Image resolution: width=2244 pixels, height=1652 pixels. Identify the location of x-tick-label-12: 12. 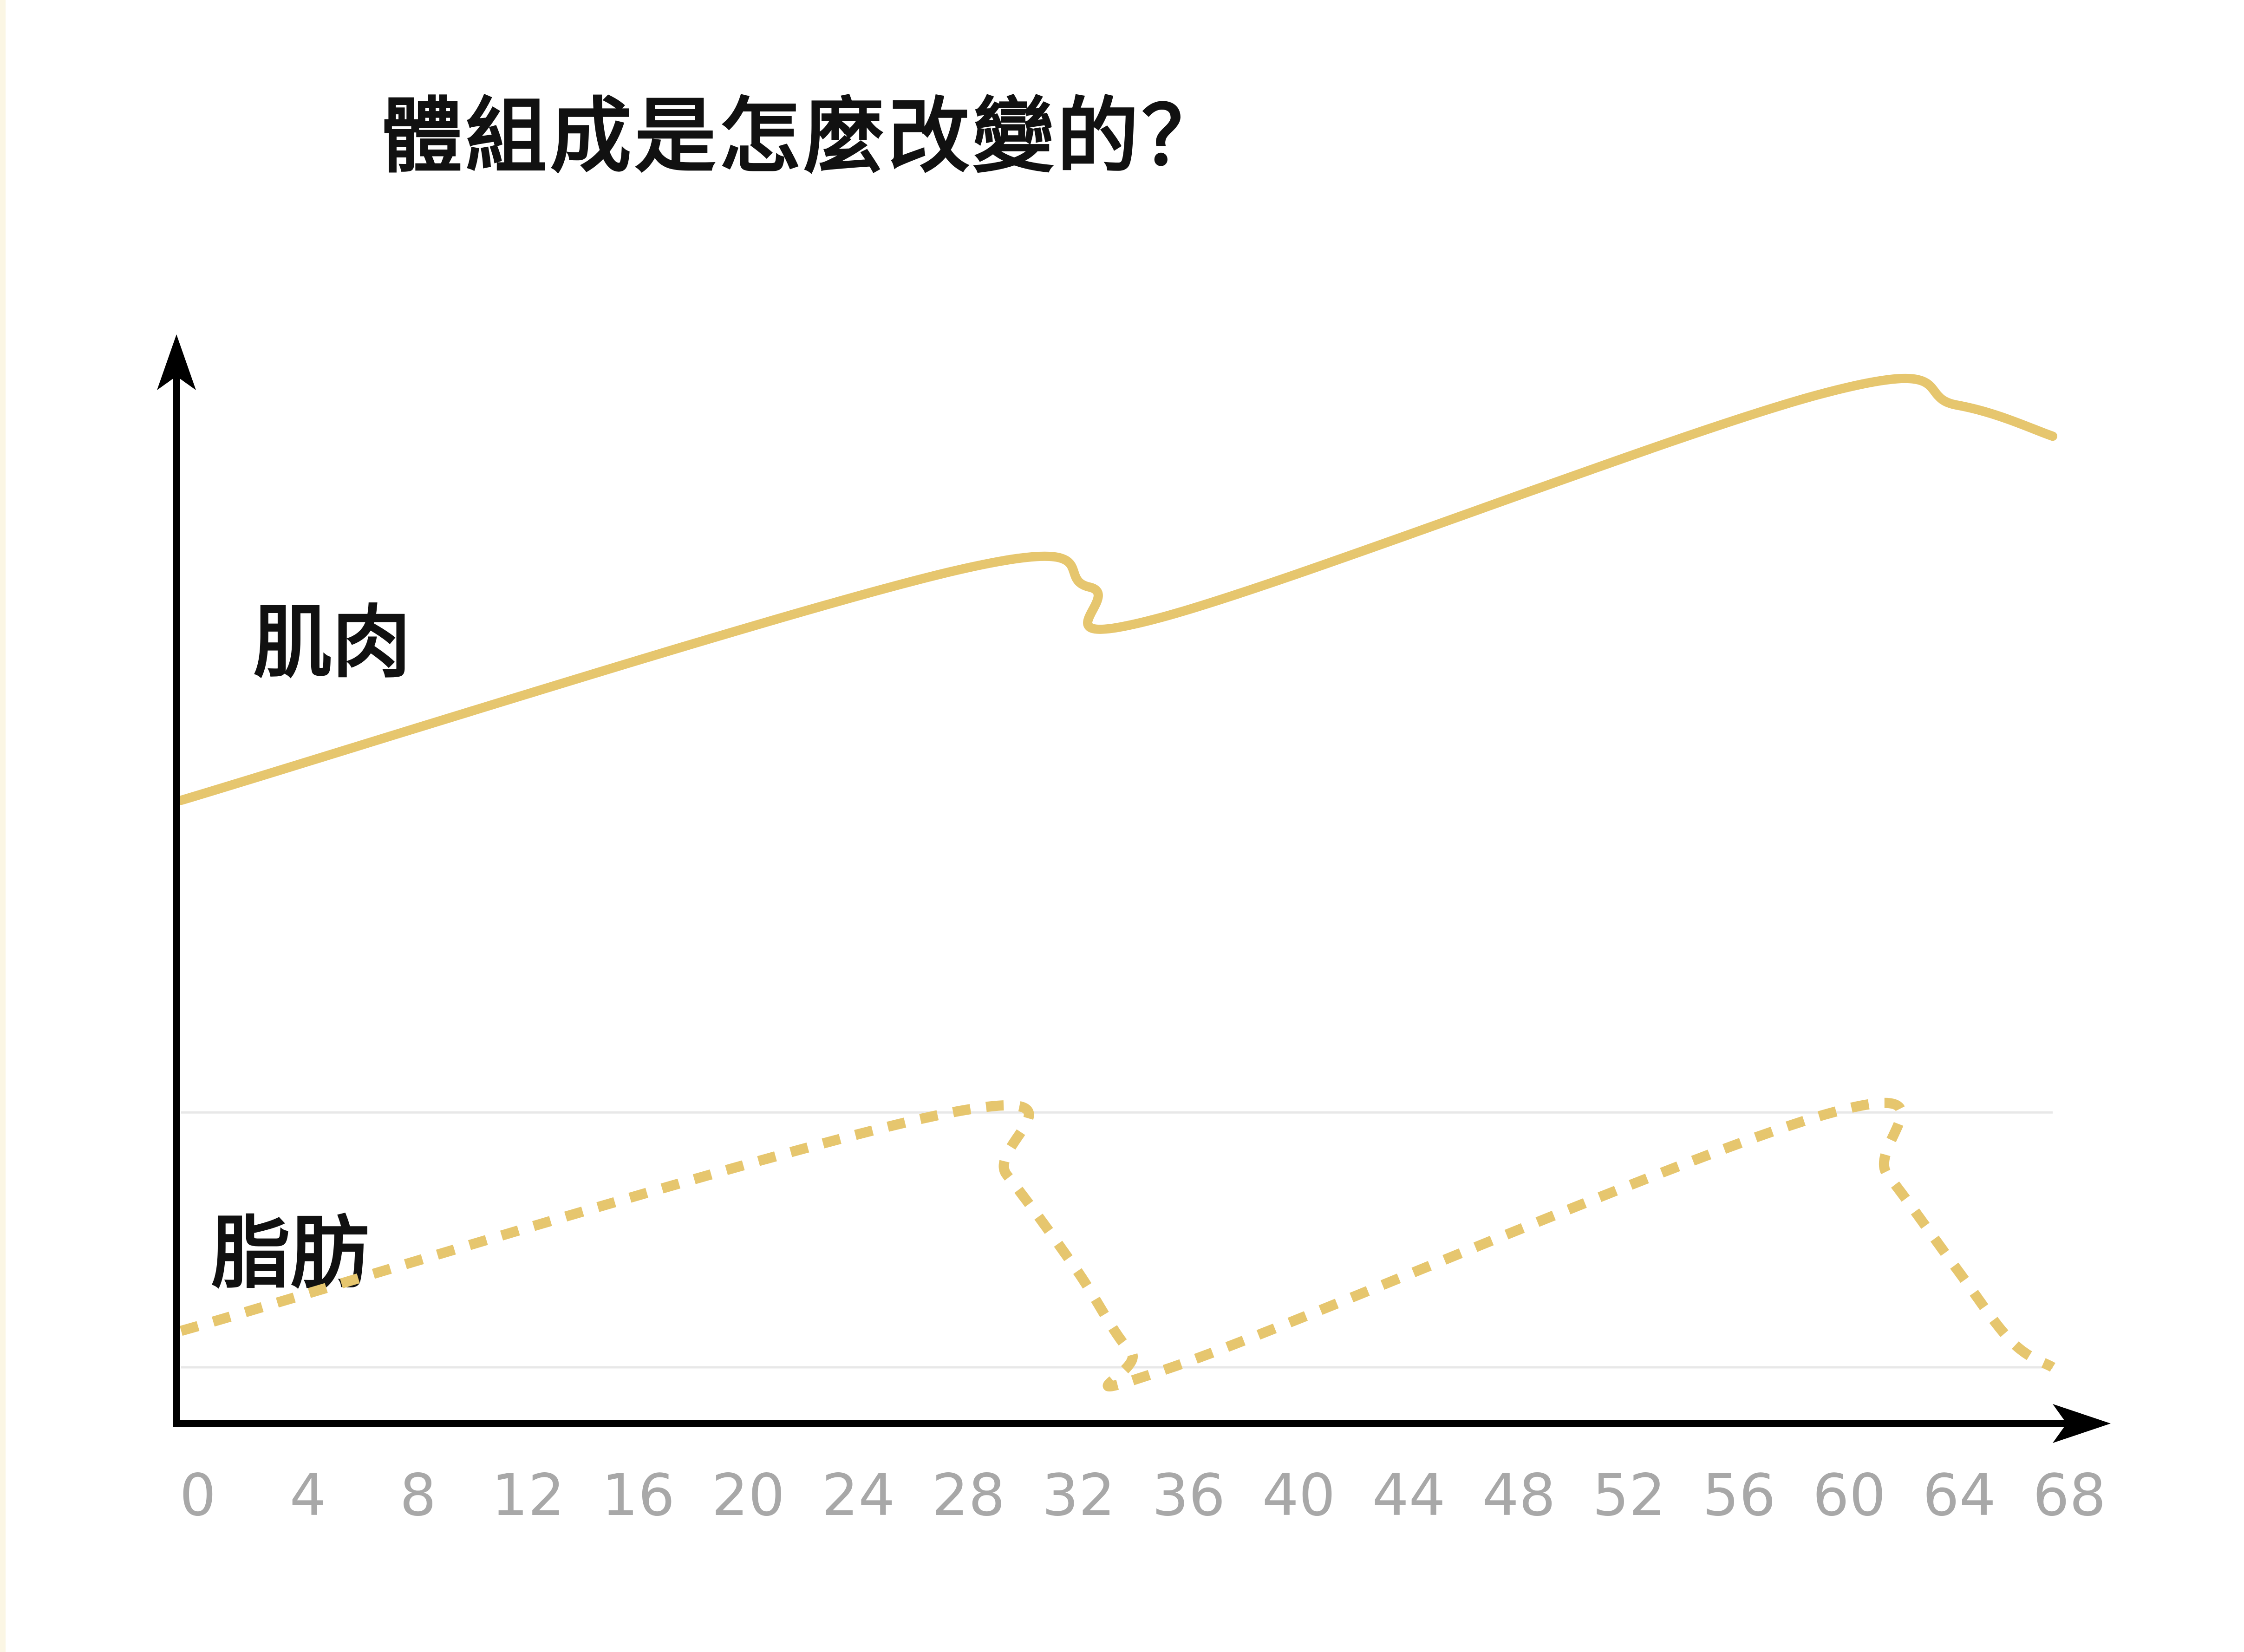
(528, 1495).